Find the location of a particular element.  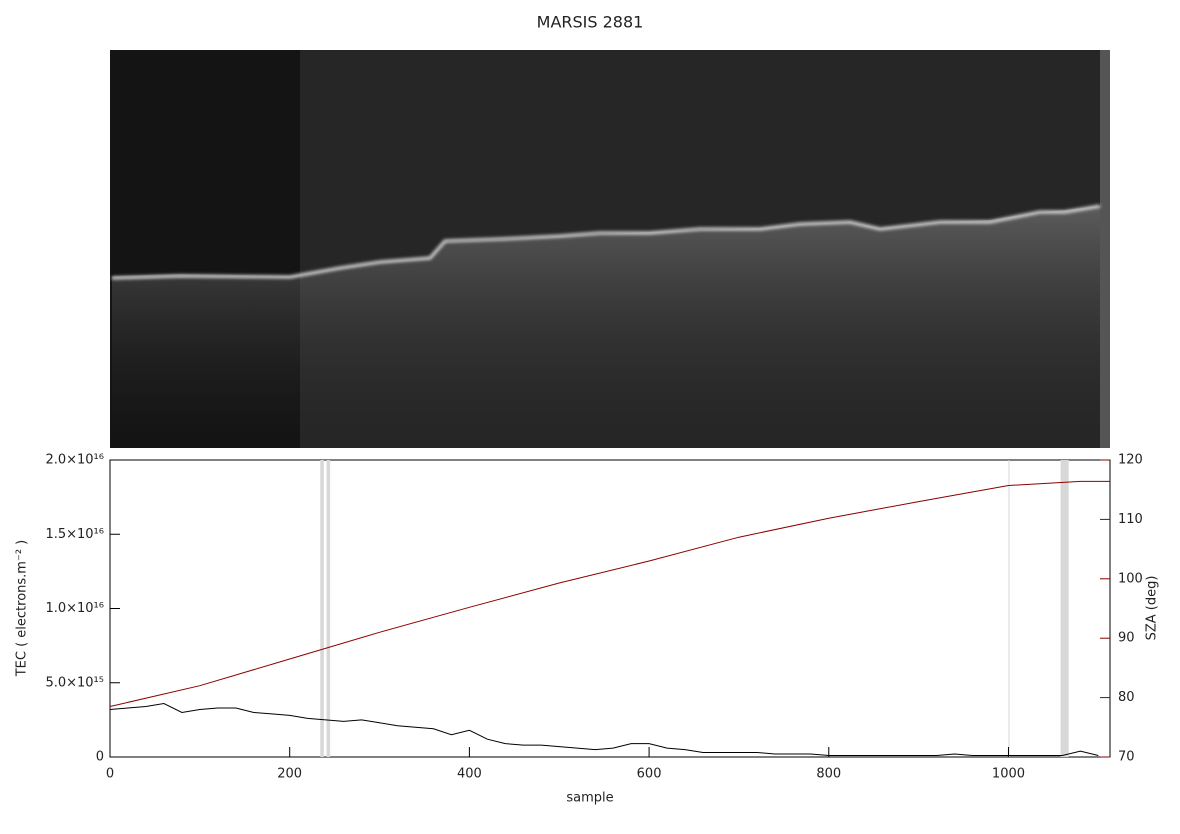

x-tick-label: 600 is located at coordinates (649, 774).